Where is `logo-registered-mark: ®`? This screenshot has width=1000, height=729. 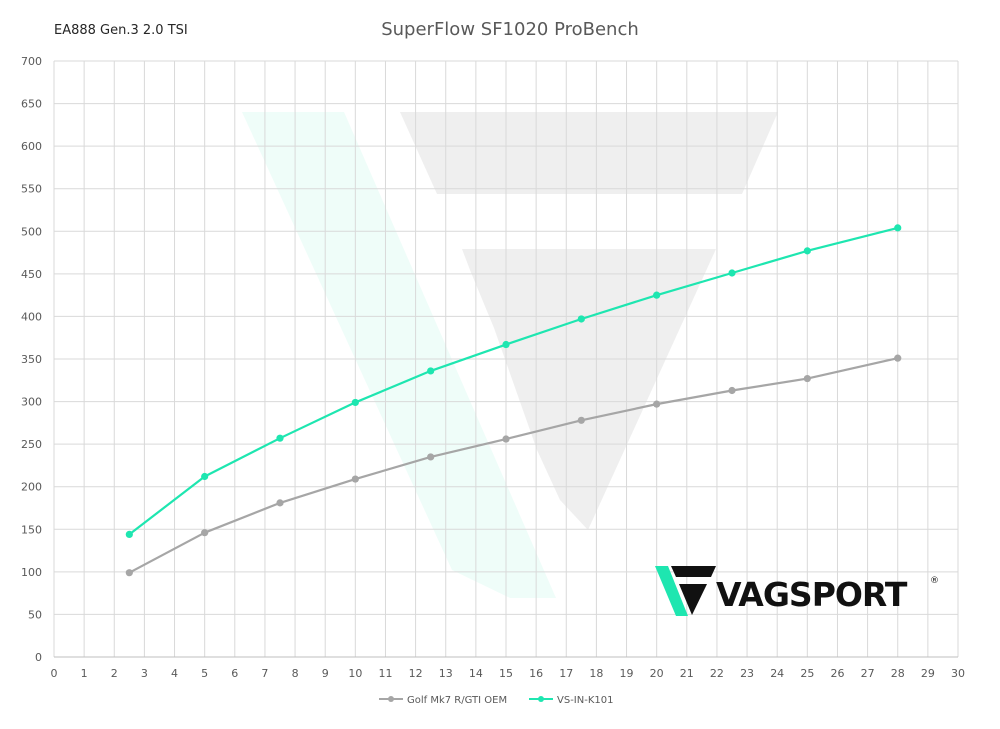
logo-registered-mark: ® is located at coordinates (934, 581).